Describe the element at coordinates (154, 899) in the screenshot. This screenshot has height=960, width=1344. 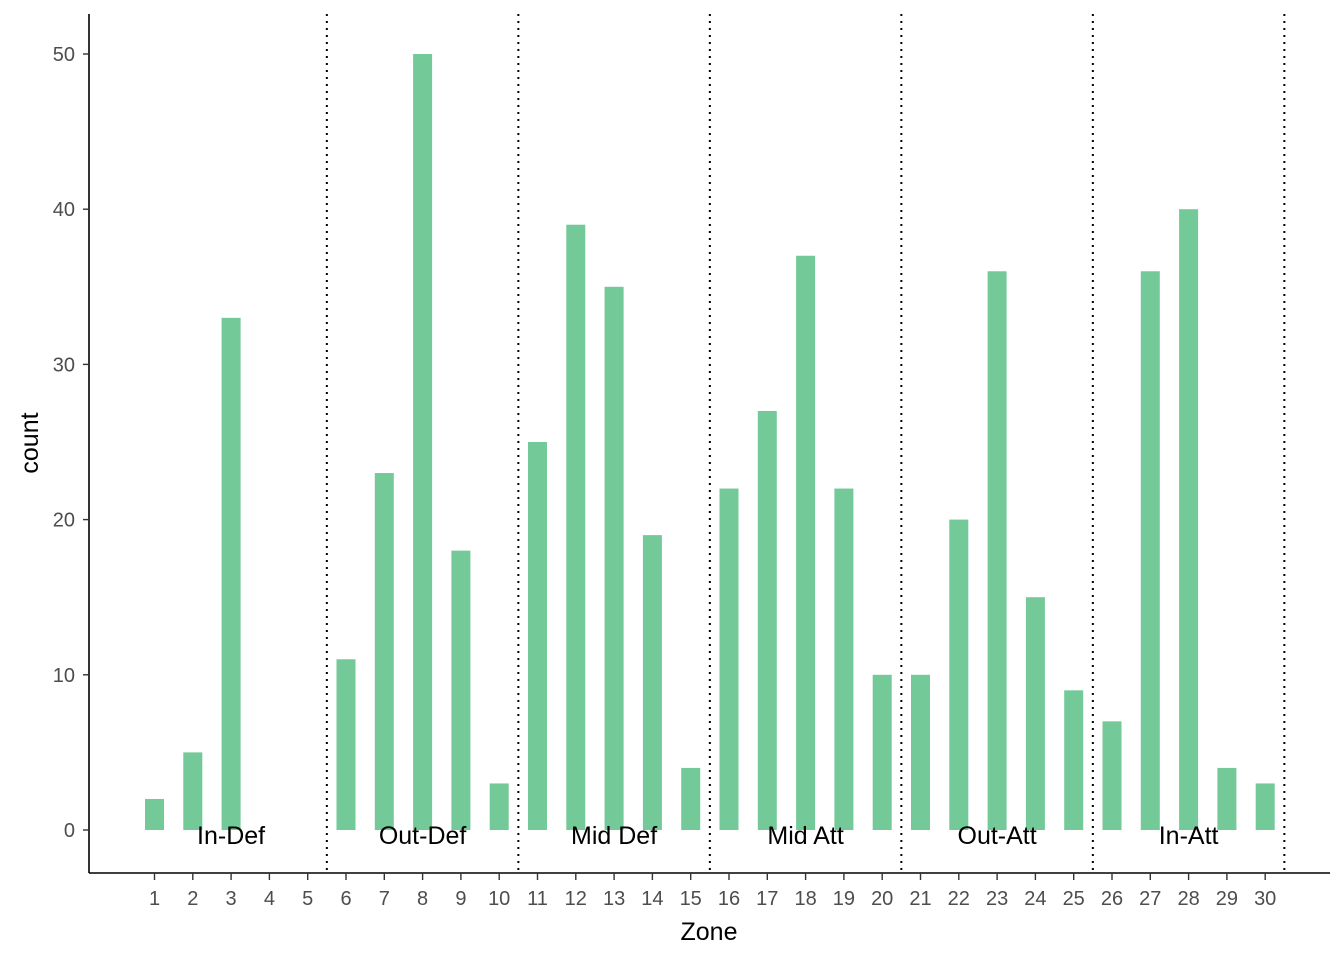
I see `x-tick-label-1: 1` at that location.